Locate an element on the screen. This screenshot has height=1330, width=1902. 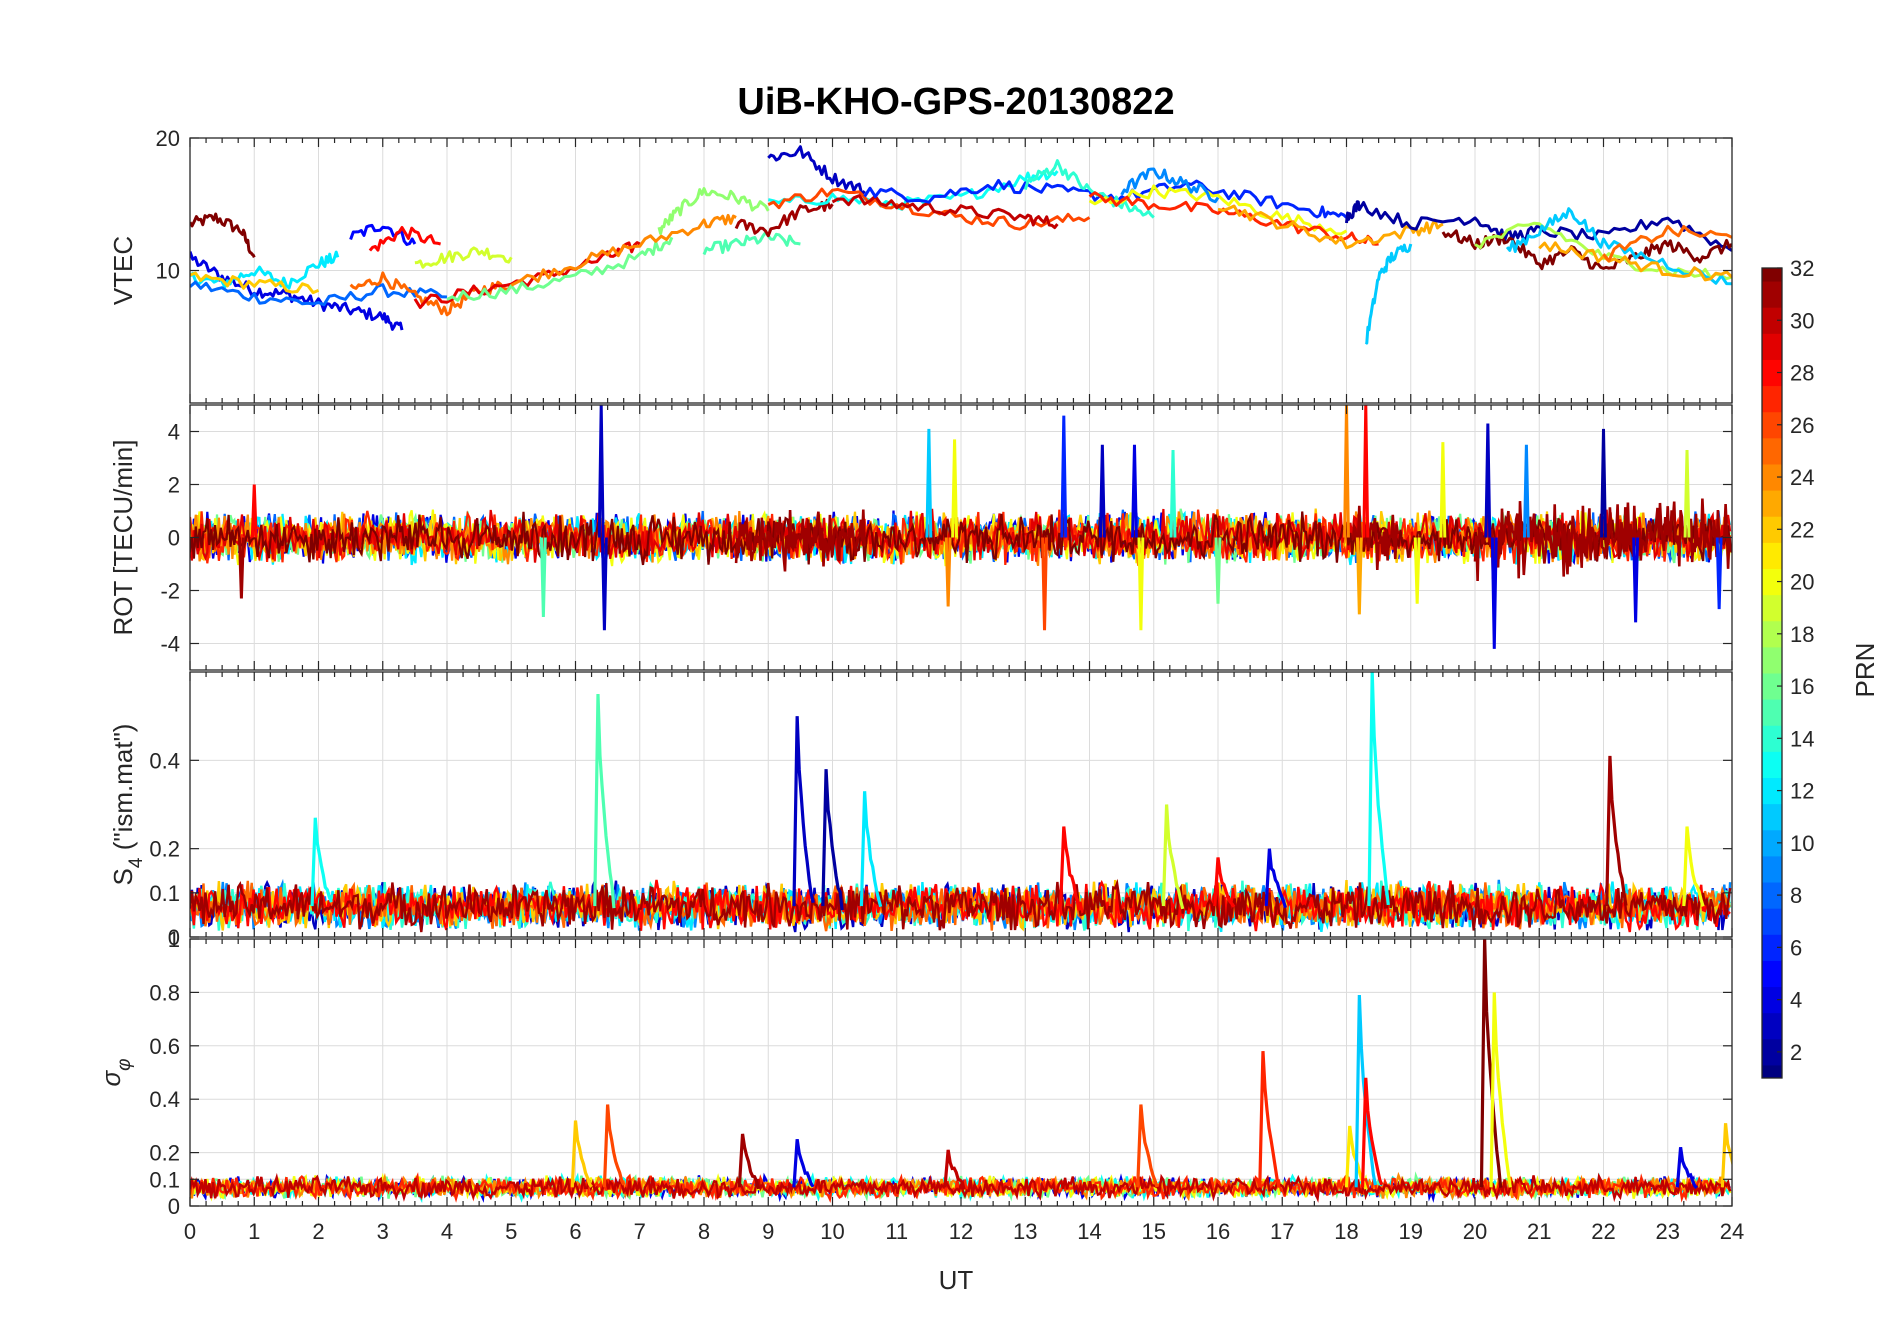
y-axis-label: σφ is located at coordinates (115, 1072).